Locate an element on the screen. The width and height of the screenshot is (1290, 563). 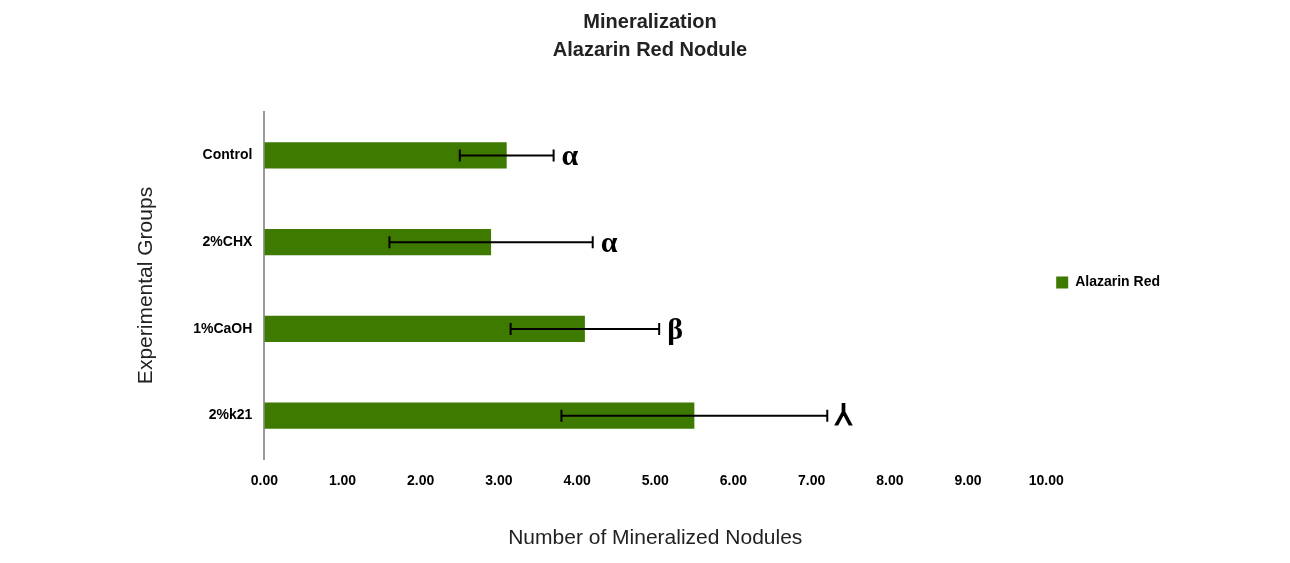
legend-label: Alazarin Red is located at coordinates (1118, 281).